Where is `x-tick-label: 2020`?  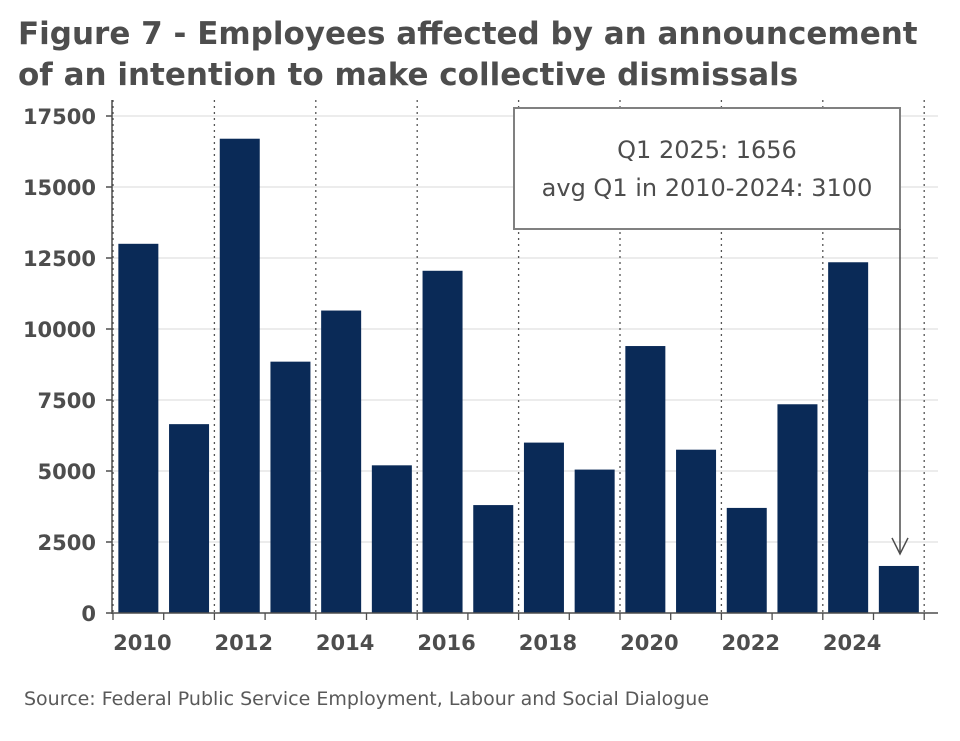
x-tick-label: 2020 is located at coordinates (649, 643).